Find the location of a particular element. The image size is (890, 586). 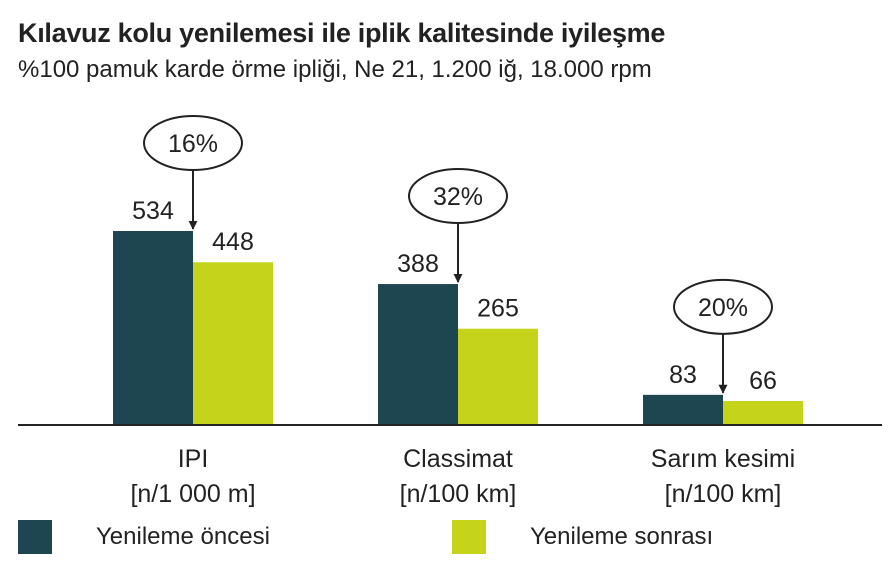

legend-item-after: Yenileme sonrası is located at coordinates (582, 537).